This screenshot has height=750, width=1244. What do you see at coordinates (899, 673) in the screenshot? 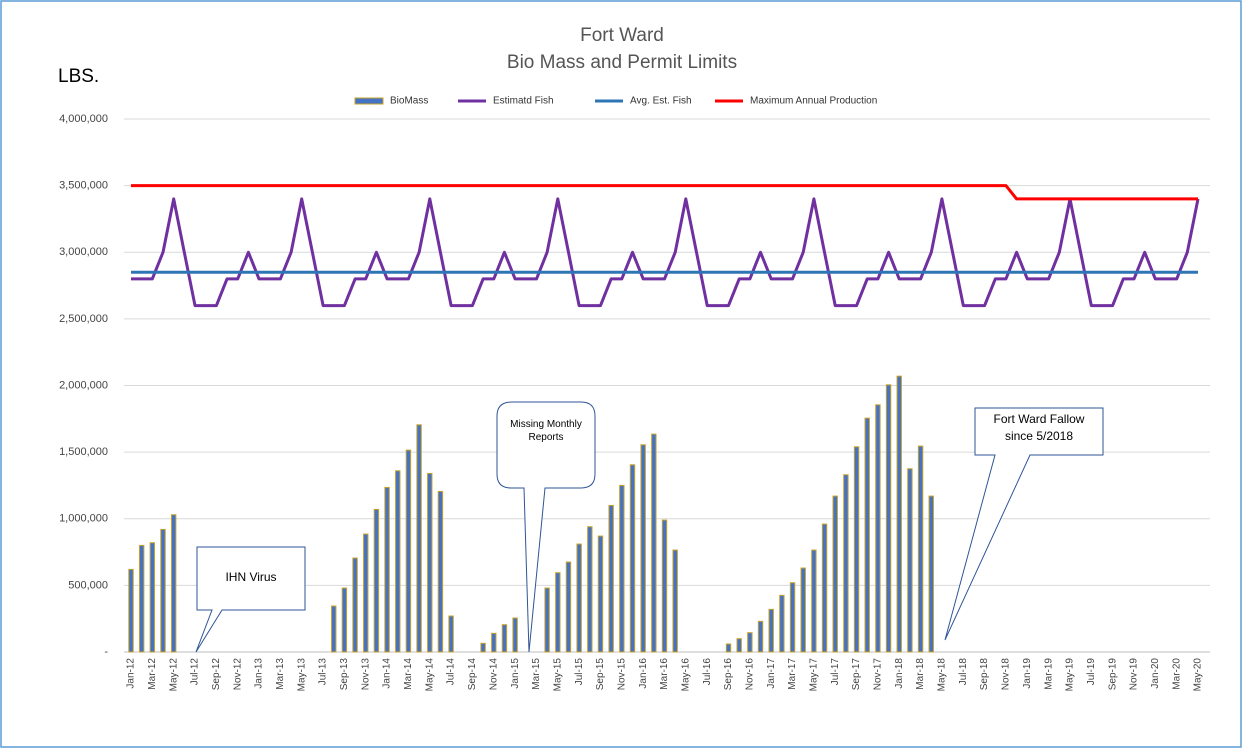
I see `x-tick-label: Jan-18` at bounding box center [899, 673].